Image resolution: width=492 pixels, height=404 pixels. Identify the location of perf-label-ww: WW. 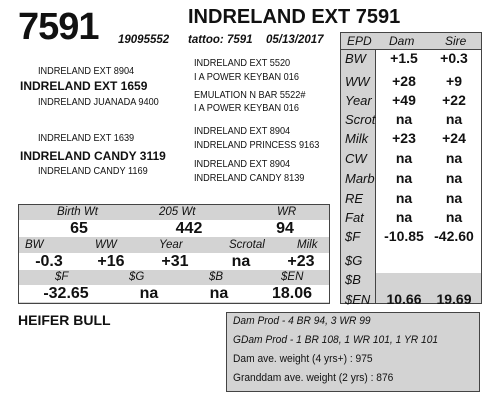
(106, 245).